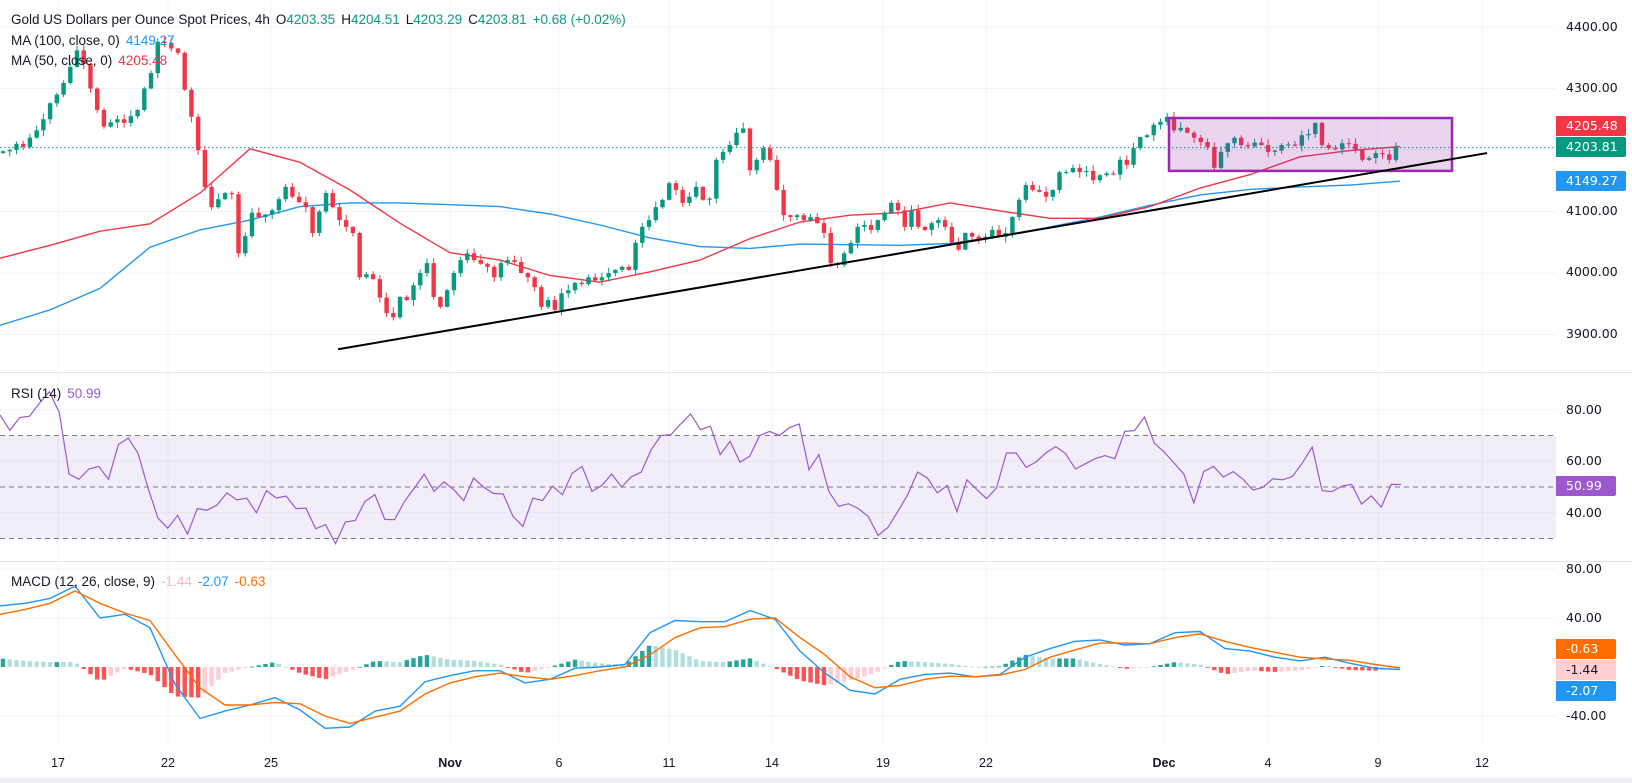  I want to click on macd-legend: MACD (12, 26, close, 9) -1.44 -2.07 -0.63, so click(141, 582).